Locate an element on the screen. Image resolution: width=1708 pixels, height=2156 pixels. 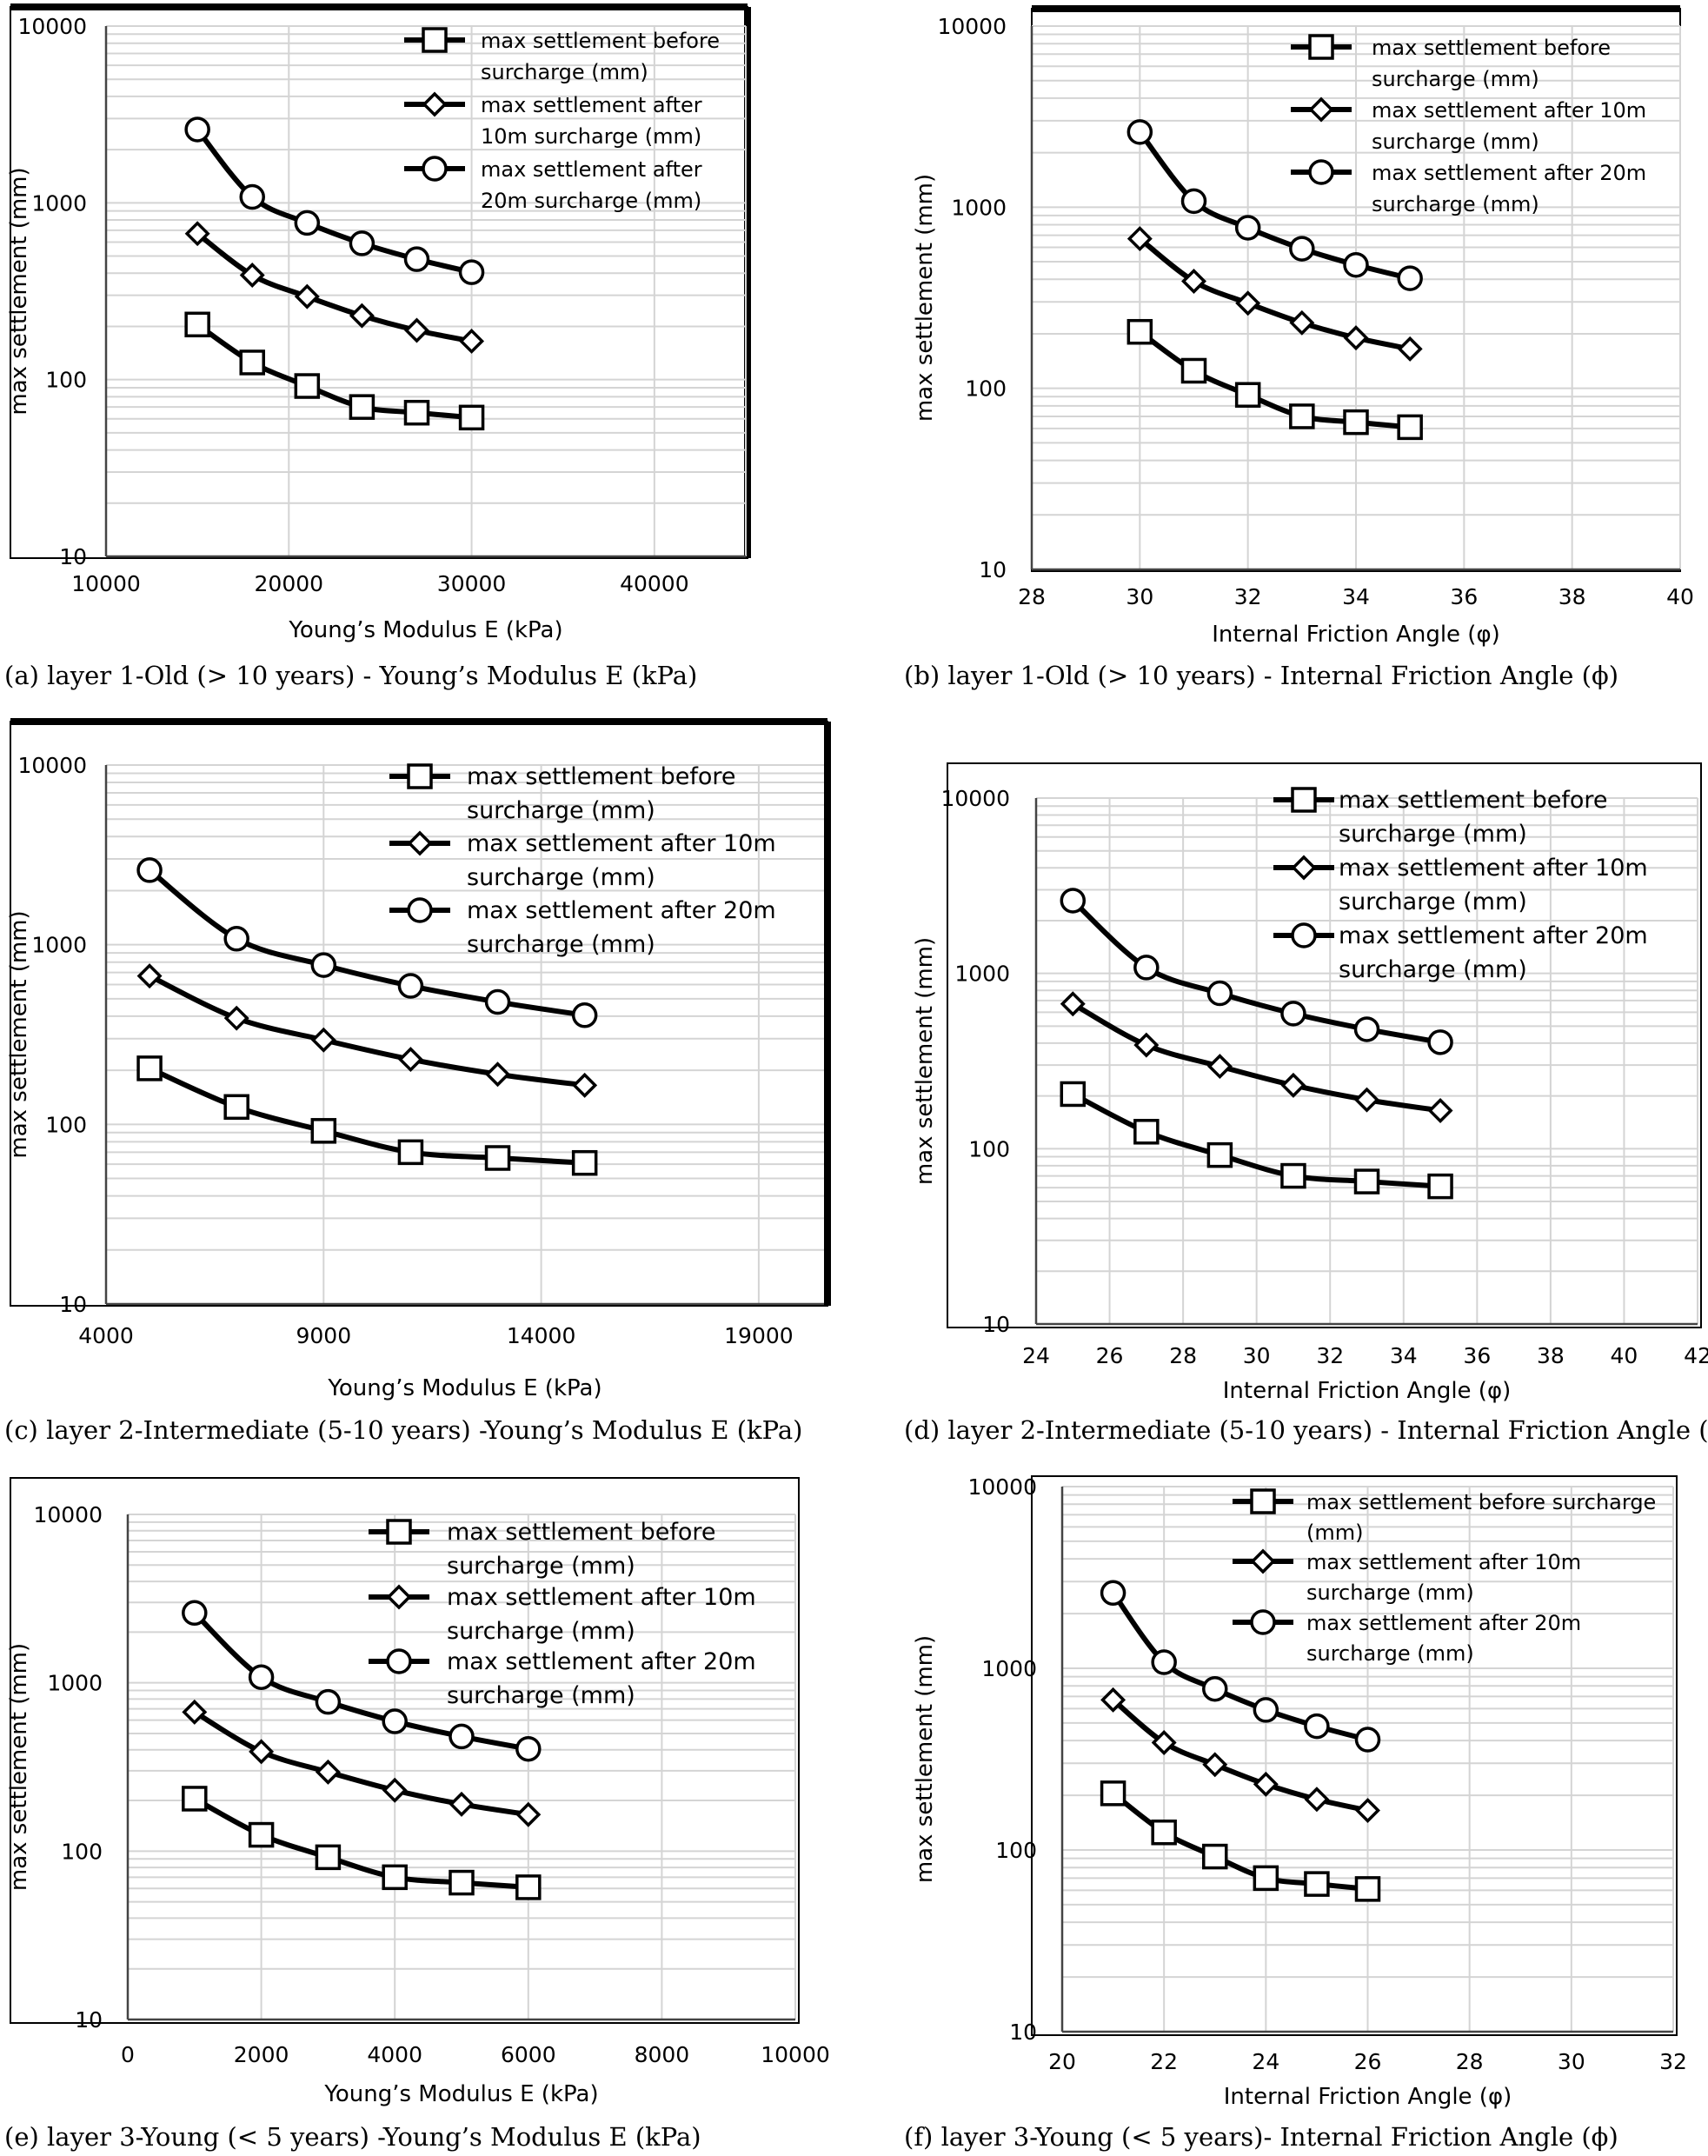
y-tick-label: 1000 is located at coordinates (979, 208).